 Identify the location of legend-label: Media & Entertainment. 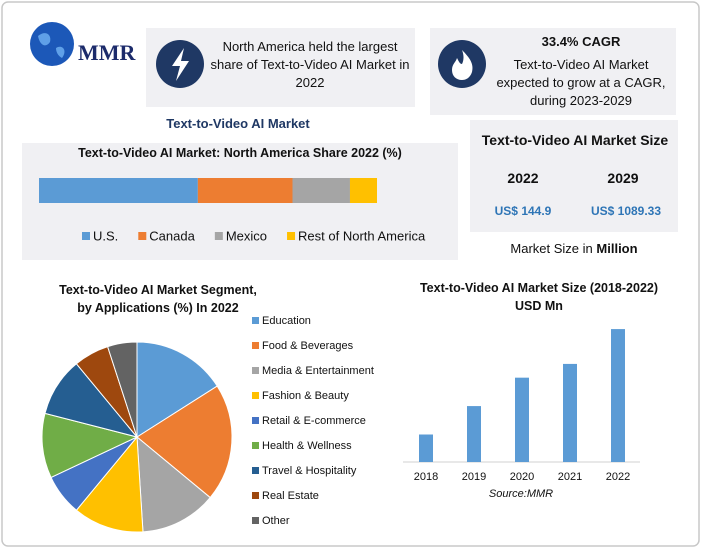
(318, 371).